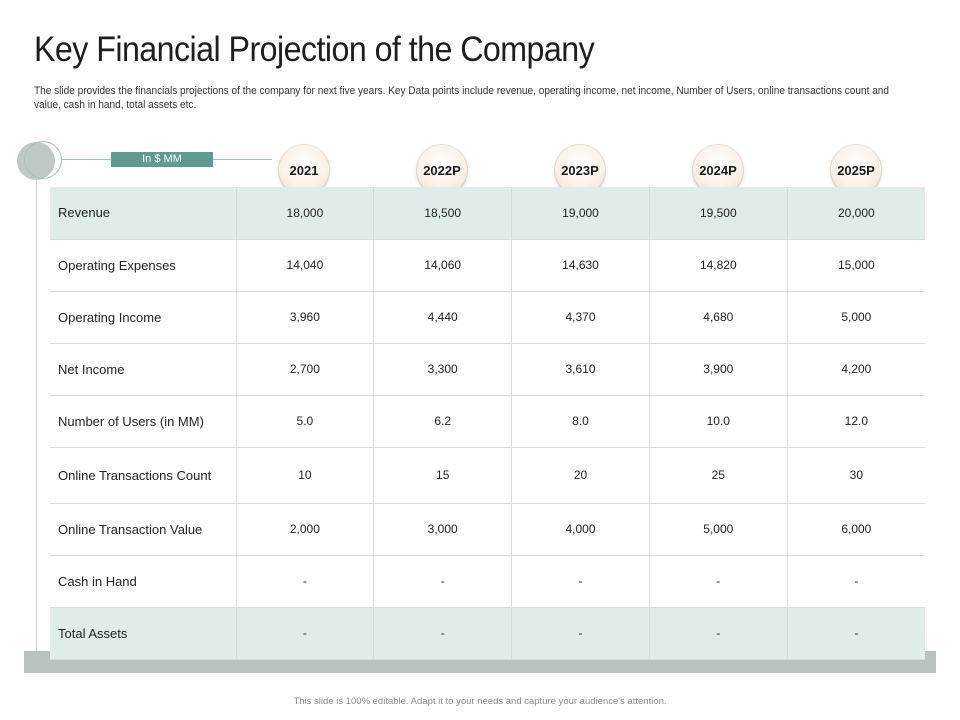 Image resolution: width=960 pixels, height=720 pixels. What do you see at coordinates (718, 170) in the screenshot?
I see `year-header-2024p: 2024P` at bounding box center [718, 170].